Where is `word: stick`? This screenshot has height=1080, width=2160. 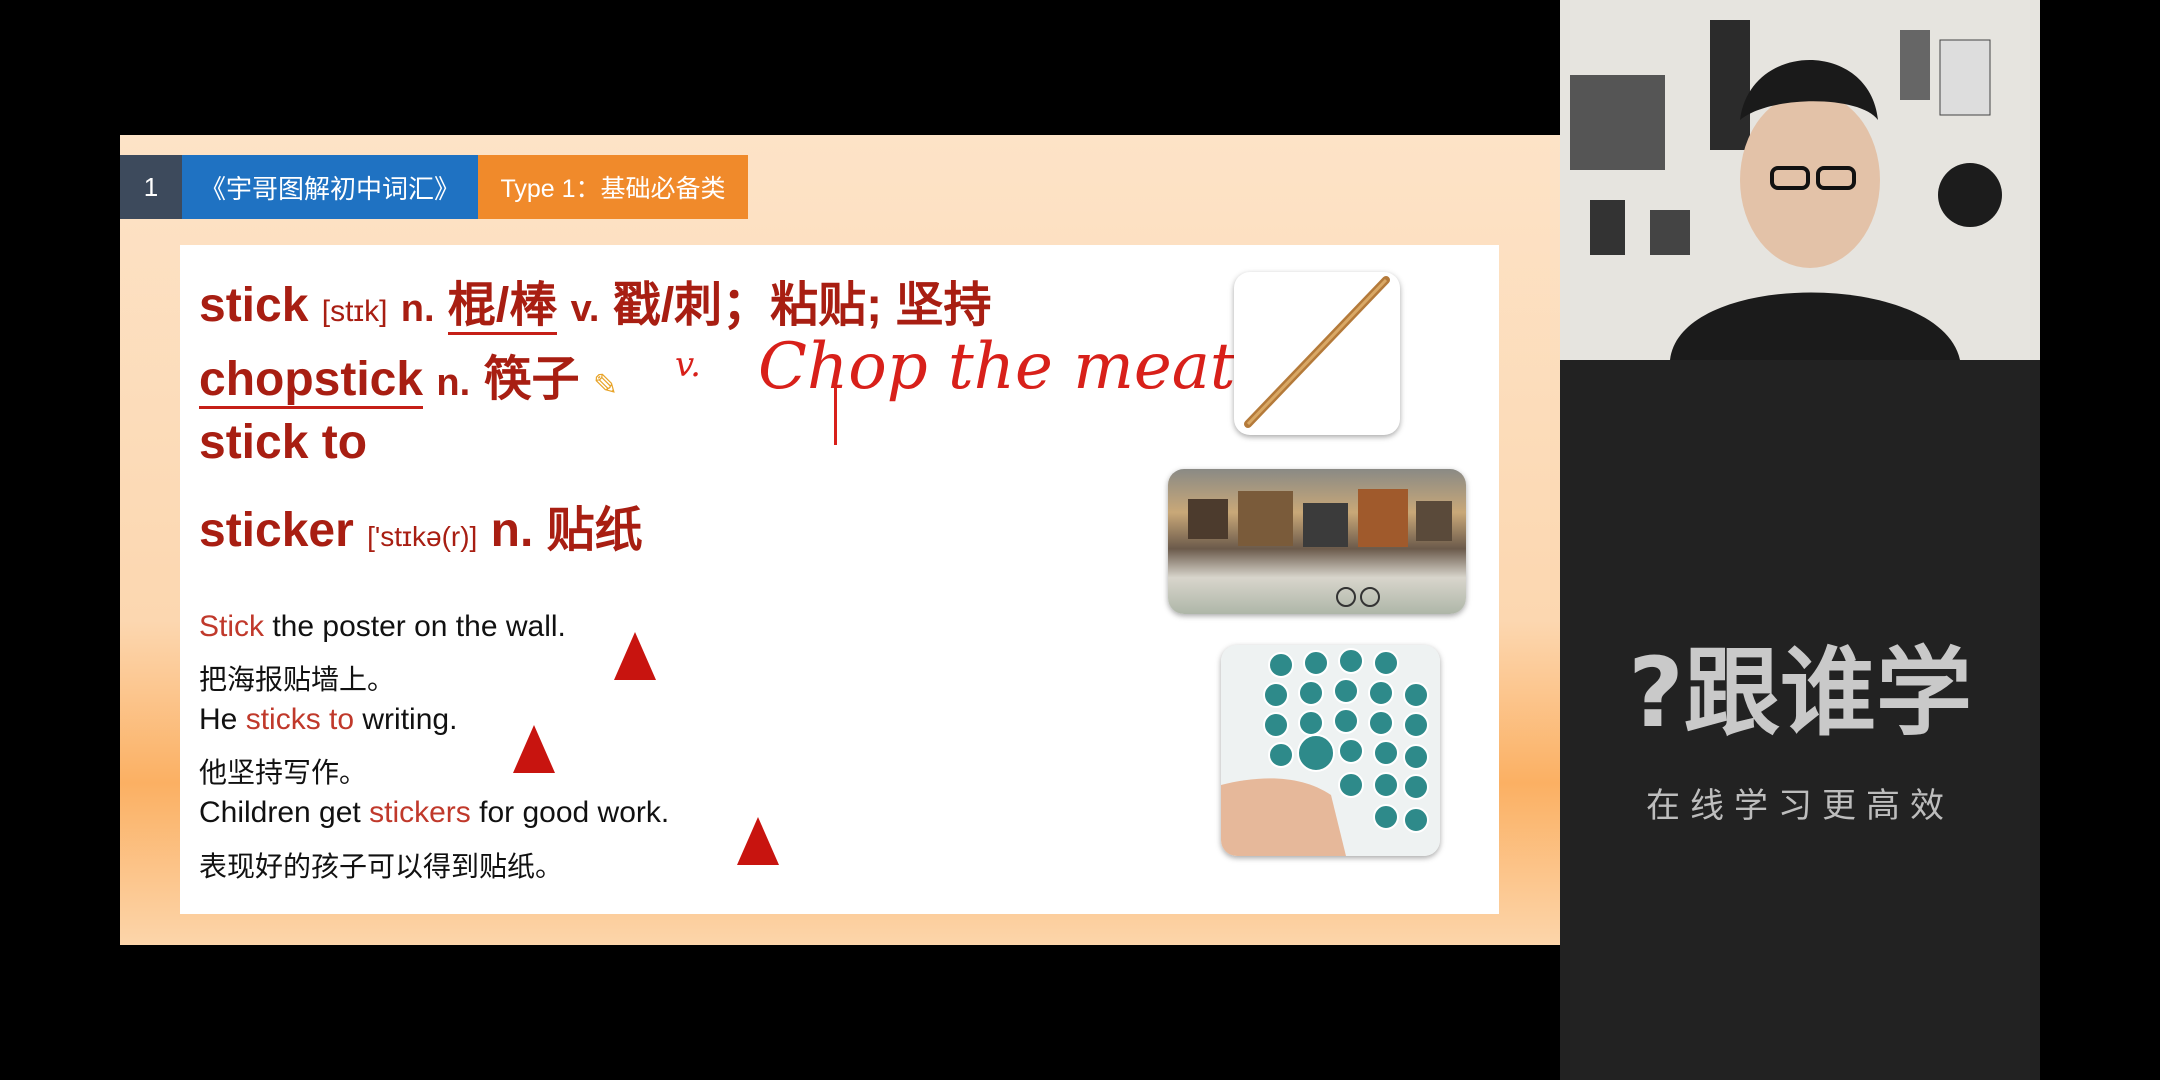 word: stick is located at coordinates (254, 305).